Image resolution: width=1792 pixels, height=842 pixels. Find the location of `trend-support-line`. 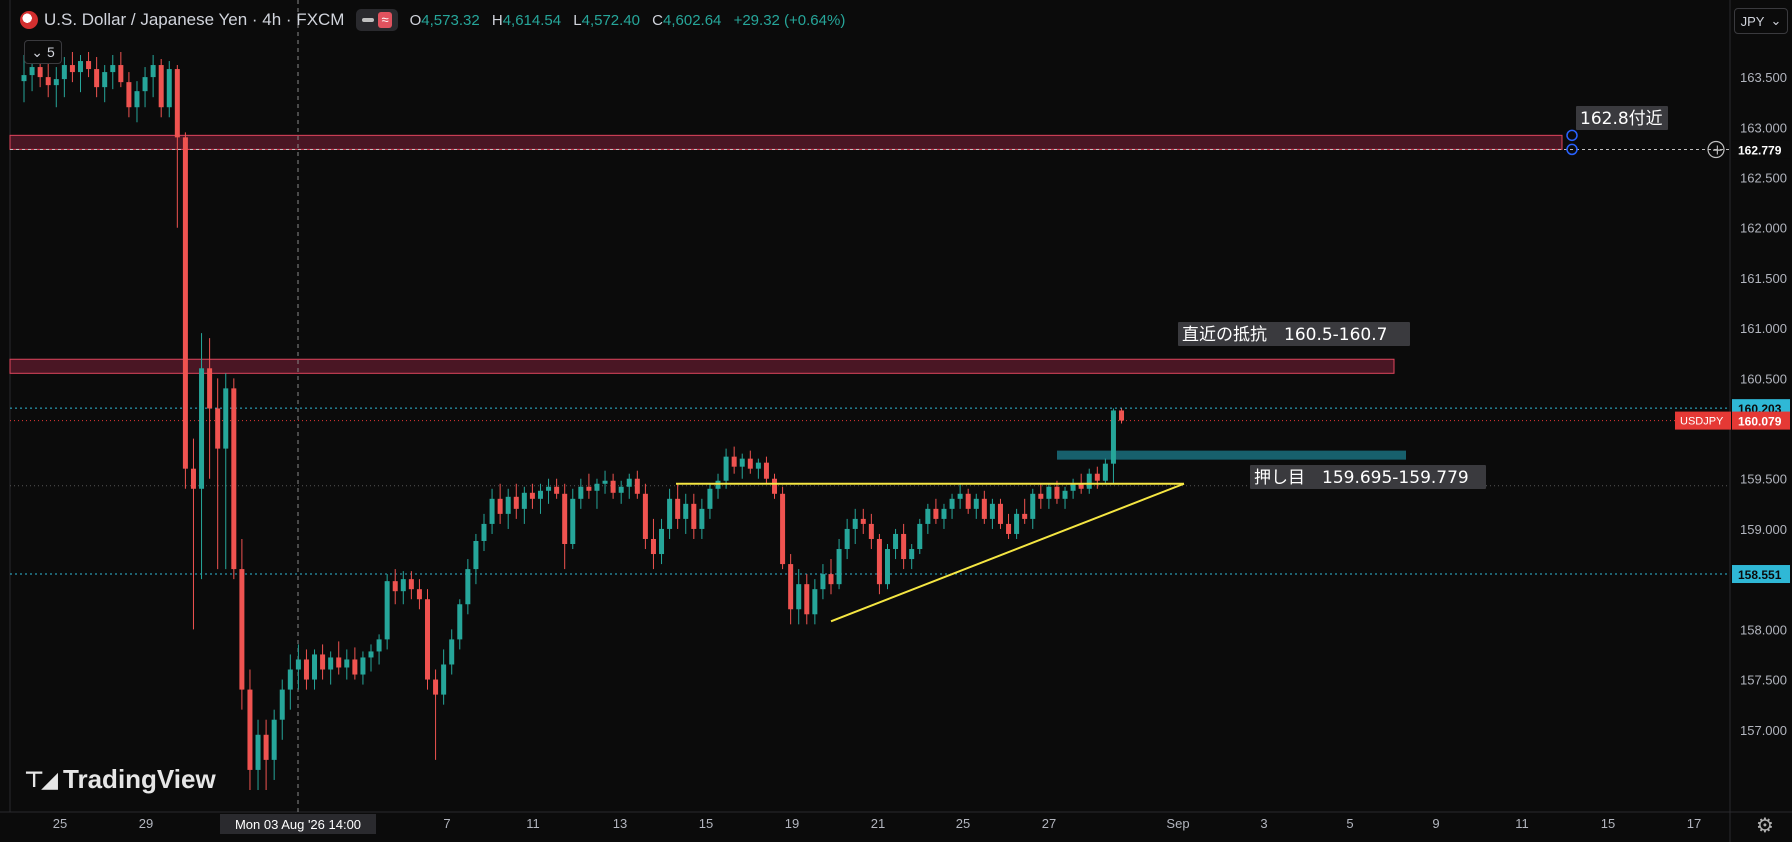

trend-support-line is located at coordinates (1007, 552).